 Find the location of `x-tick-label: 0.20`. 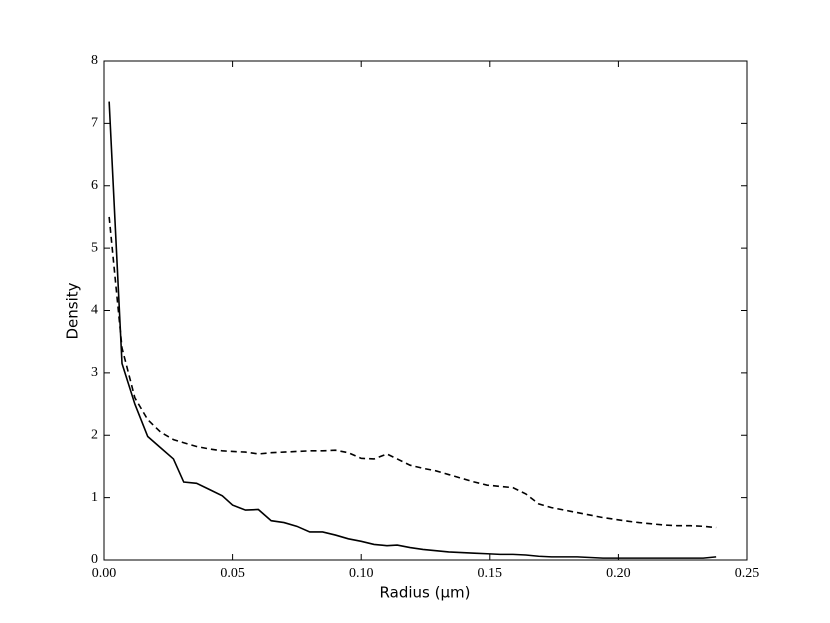

x-tick-label: 0.20 is located at coordinates (618, 573).